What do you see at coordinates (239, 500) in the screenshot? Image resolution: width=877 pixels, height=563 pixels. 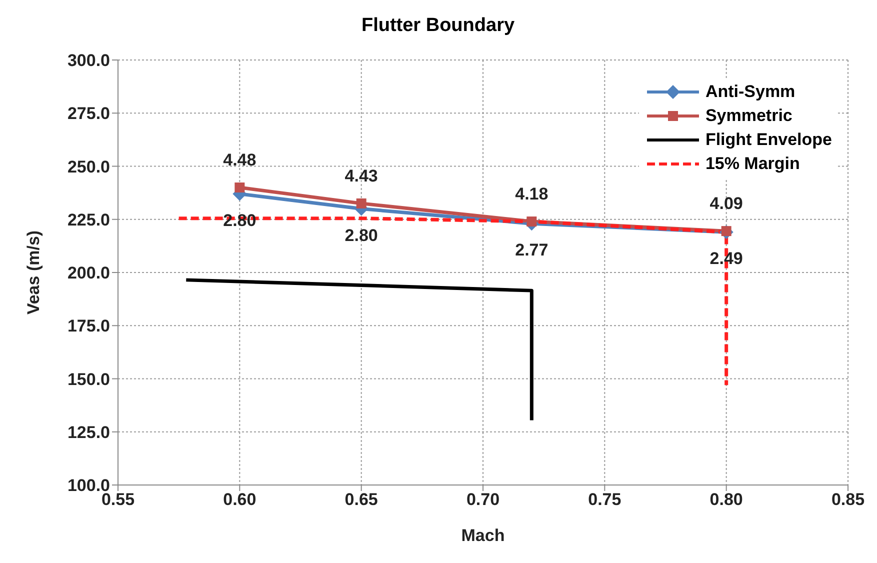 I see `x-tick-label: 0.60` at bounding box center [239, 500].